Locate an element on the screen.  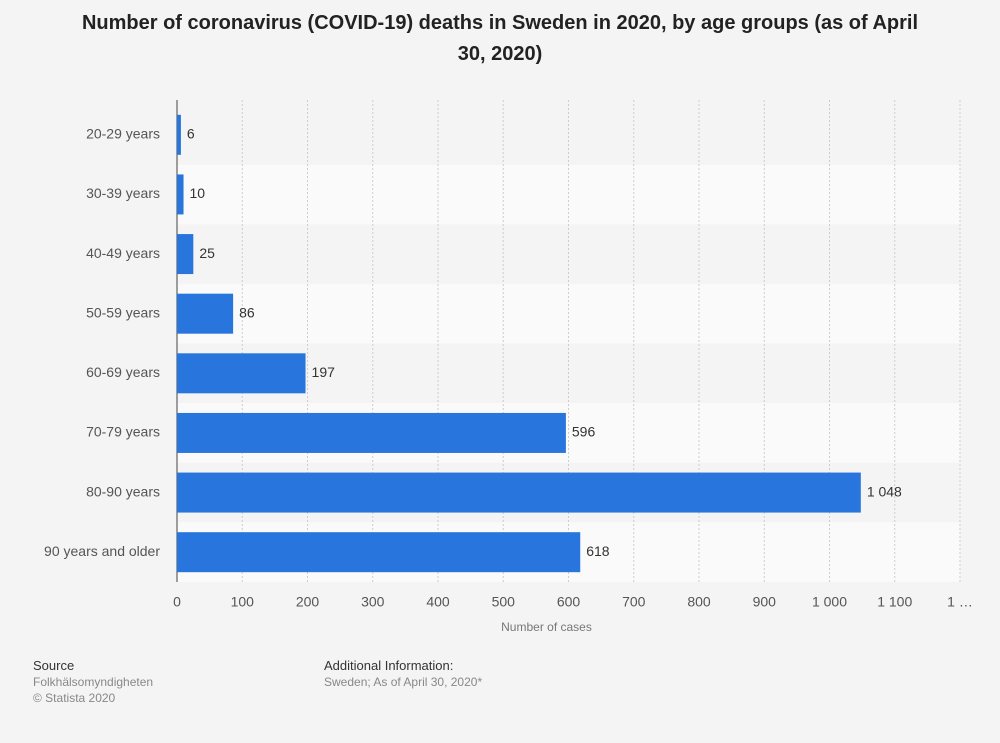
y-tick-label: 70-79 years is located at coordinates (123, 432).